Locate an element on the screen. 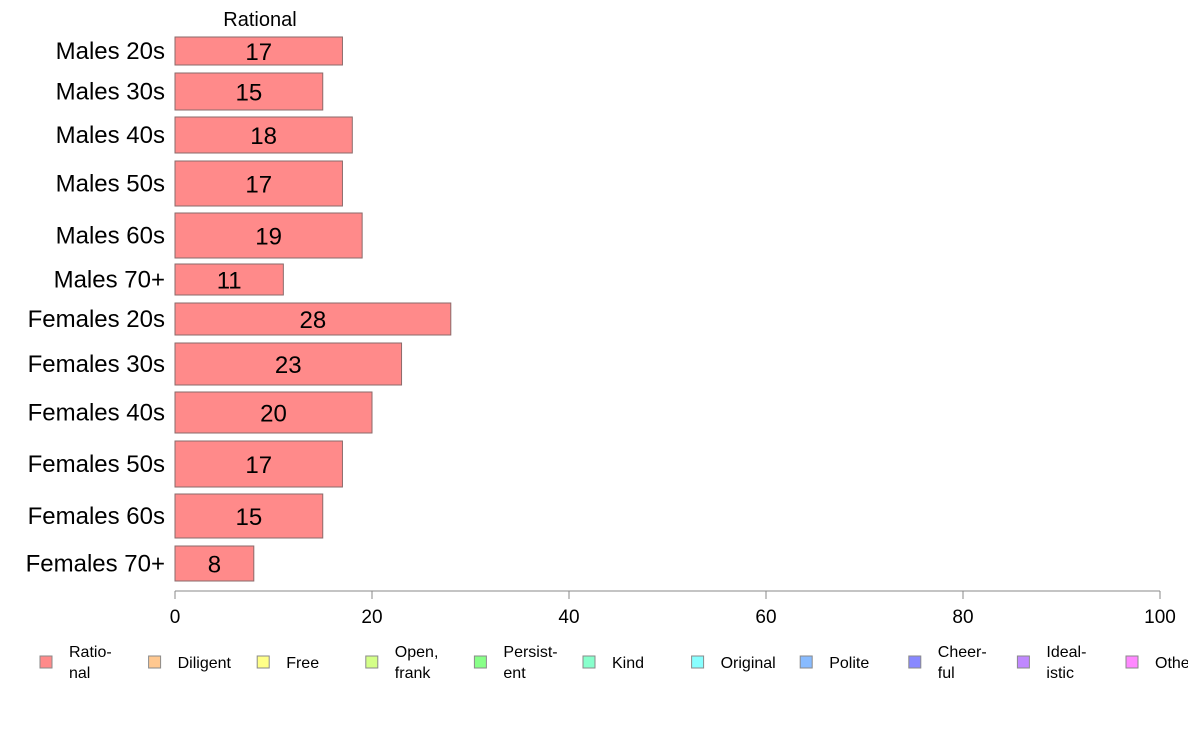 The height and width of the screenshot is (736, 1188). category-label: Males 40s is located at coordinates (110, 135).